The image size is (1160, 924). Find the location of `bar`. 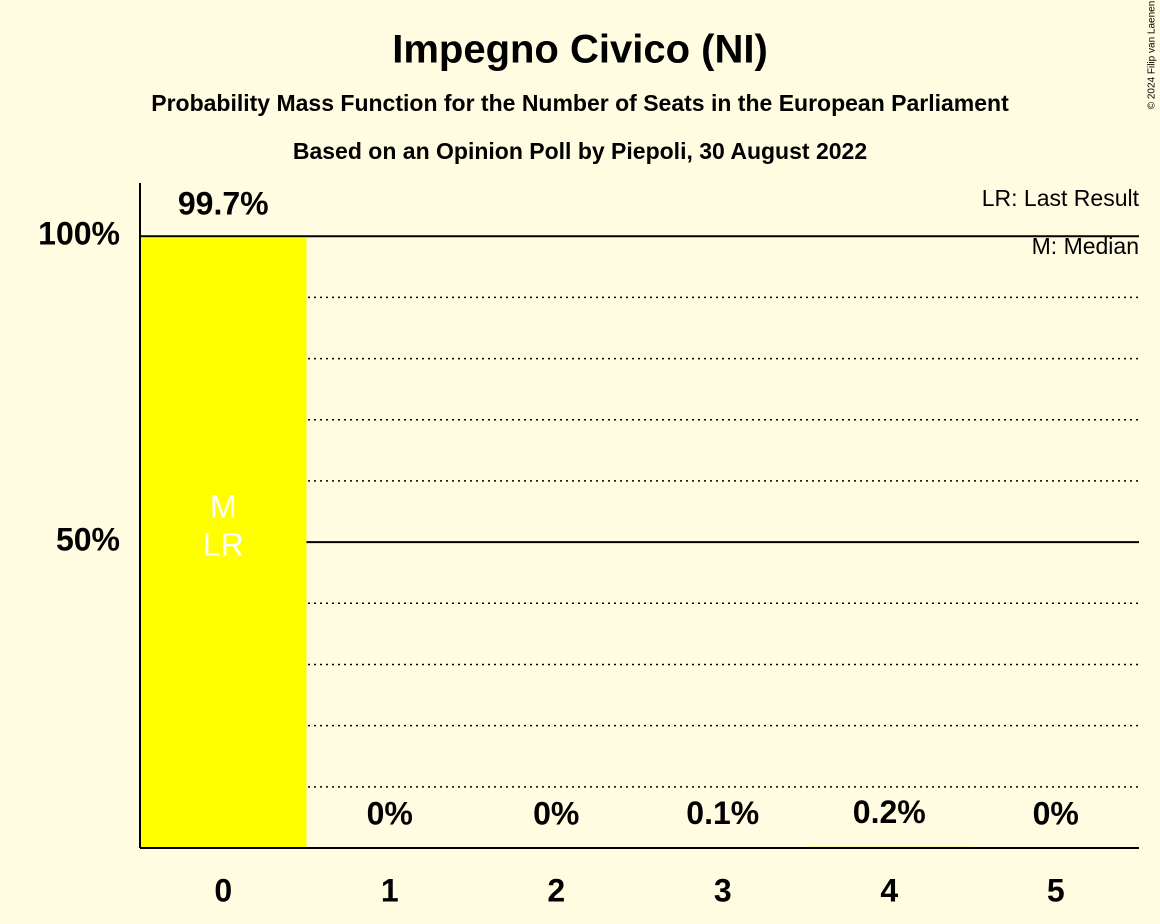

bar is located at coordinates (223, 543).